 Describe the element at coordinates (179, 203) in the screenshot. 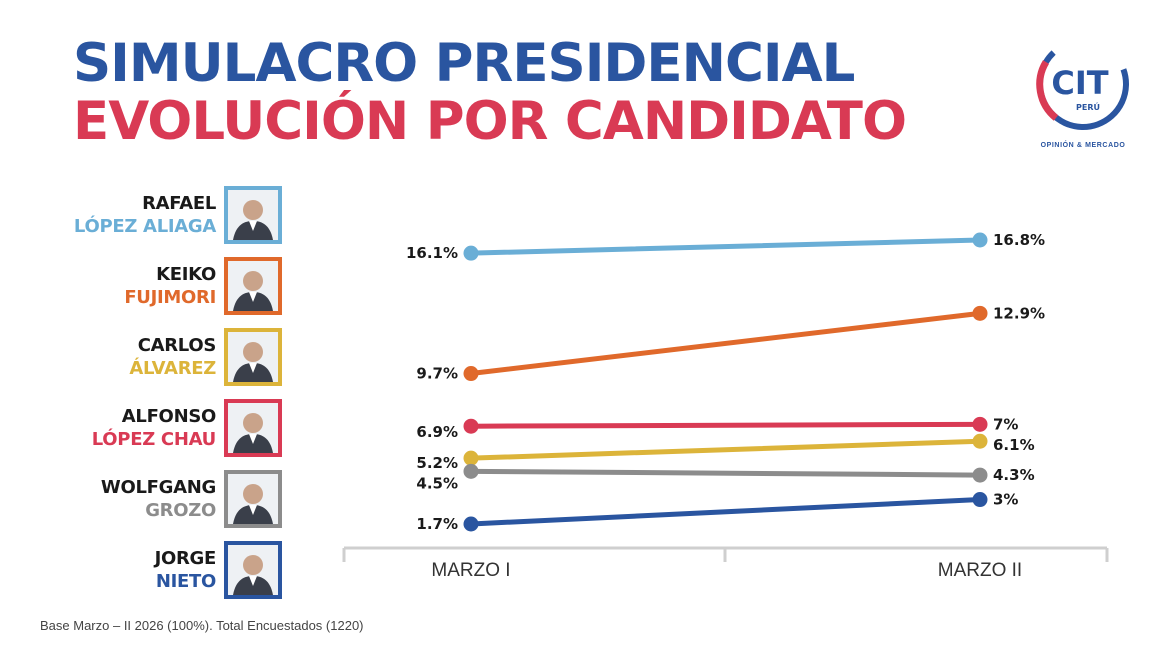

I see `candidate-first-name: RAFAEL` at that location.